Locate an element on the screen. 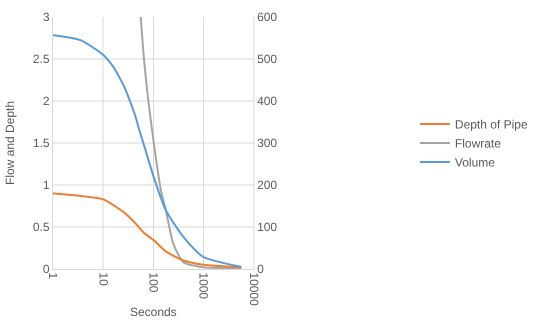  y-tick-label: 1.5 is located at coordinates (41, 143).